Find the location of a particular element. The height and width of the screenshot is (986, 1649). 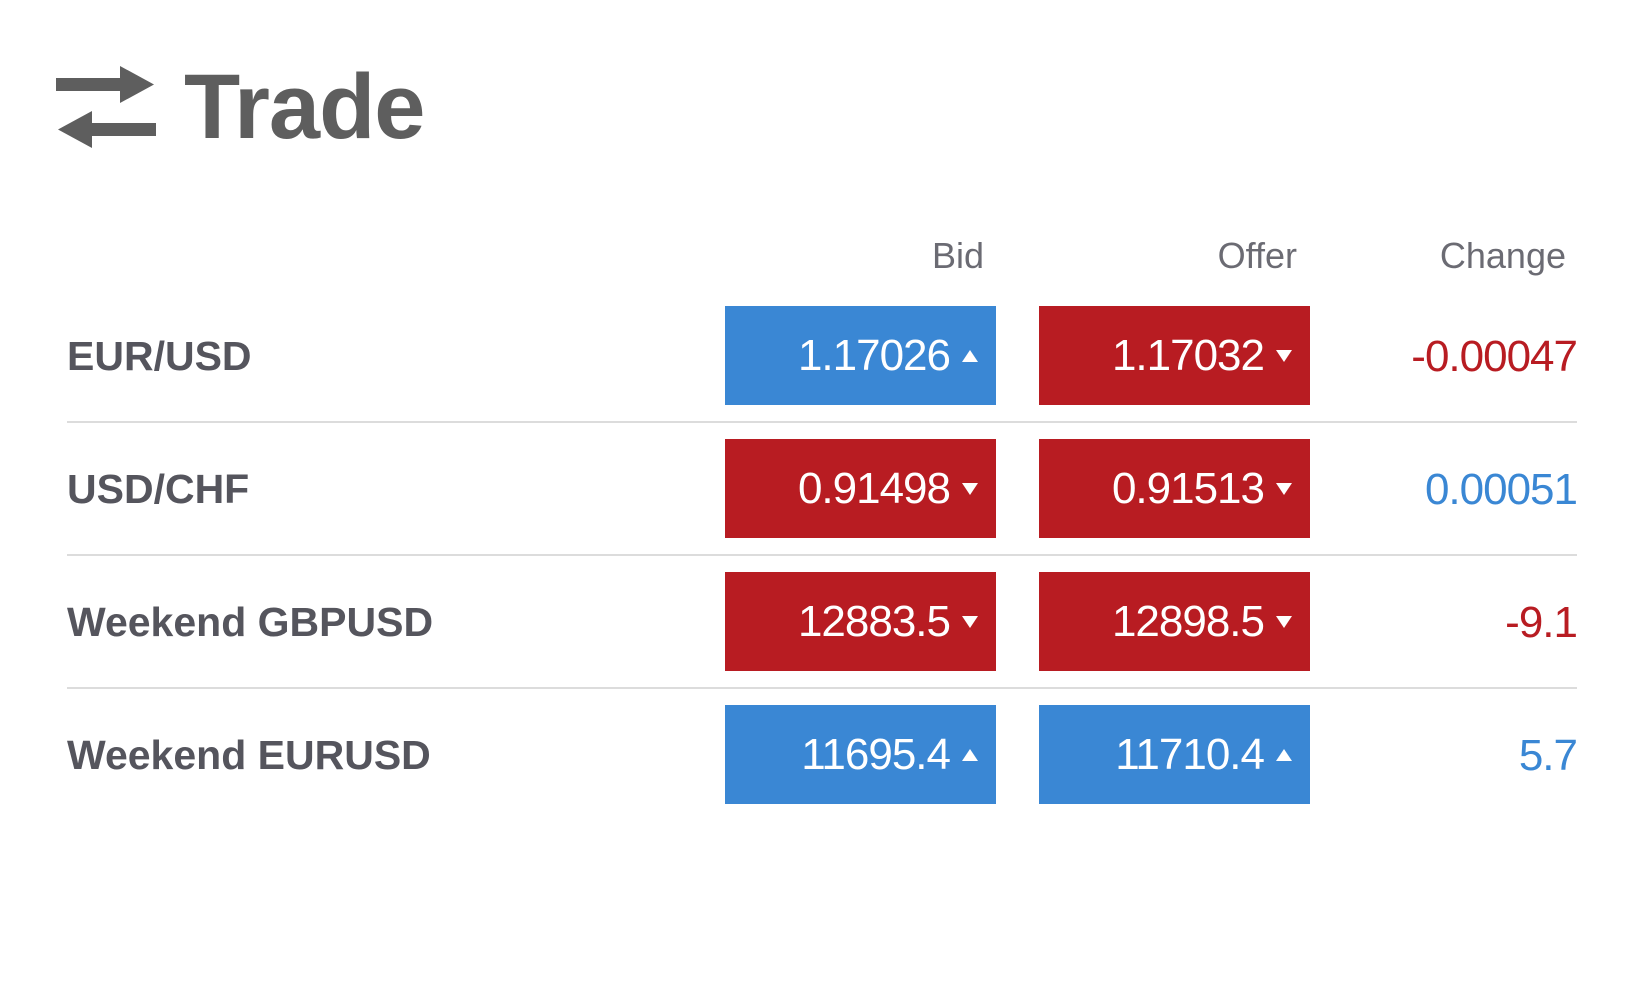

instrument-name: EUR/USD is located at coordinates (159, 356).